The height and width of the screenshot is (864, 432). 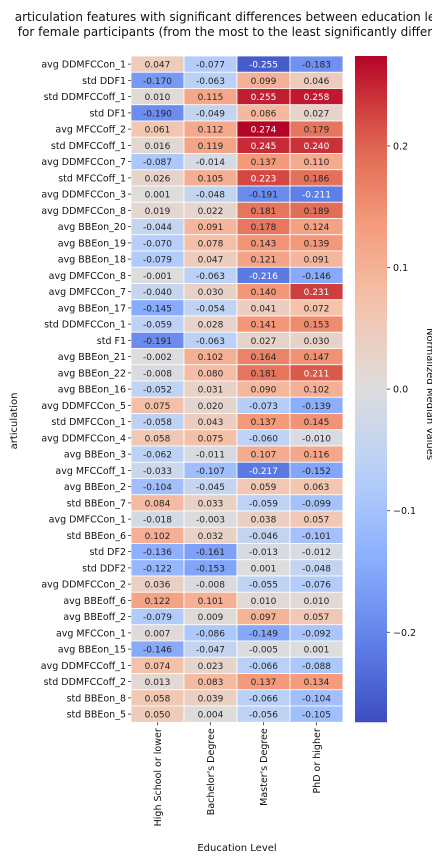 I want to click on cell-value-label: 0.063, so click(x=317, y=488).